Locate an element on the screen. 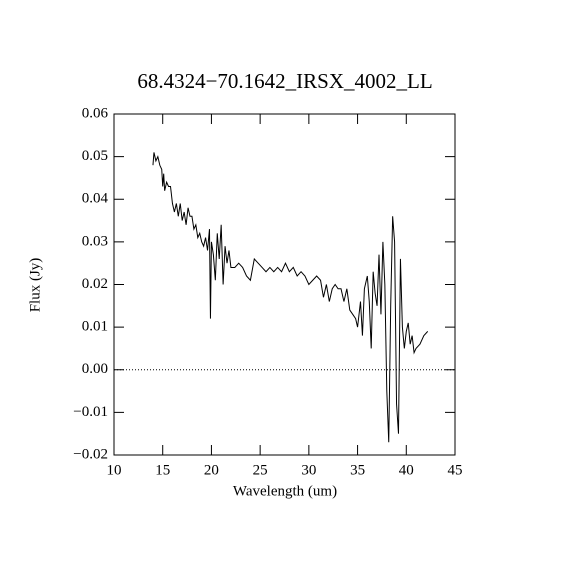  y-tick-label: 0.03 is located at coordinates (95, 241).